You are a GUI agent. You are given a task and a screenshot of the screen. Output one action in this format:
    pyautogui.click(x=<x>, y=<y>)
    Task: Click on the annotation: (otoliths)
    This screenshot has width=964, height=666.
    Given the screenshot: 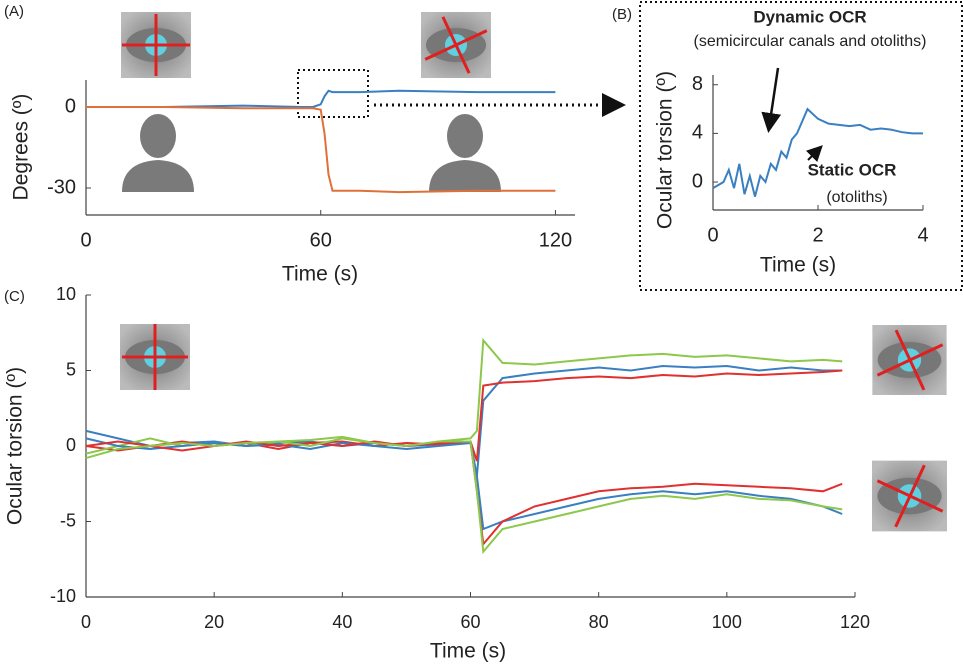 What is the action you would take?
    pyautogui.click(x=856, y=197)
    